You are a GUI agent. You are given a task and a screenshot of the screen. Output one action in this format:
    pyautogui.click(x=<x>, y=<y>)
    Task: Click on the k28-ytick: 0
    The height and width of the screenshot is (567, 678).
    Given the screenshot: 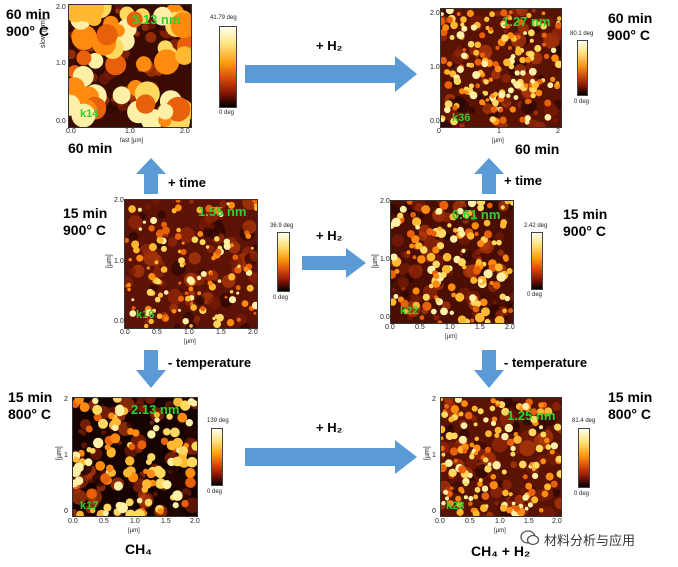 What is the action you would take?
    pyautogui.click(x=434, y=511)
    